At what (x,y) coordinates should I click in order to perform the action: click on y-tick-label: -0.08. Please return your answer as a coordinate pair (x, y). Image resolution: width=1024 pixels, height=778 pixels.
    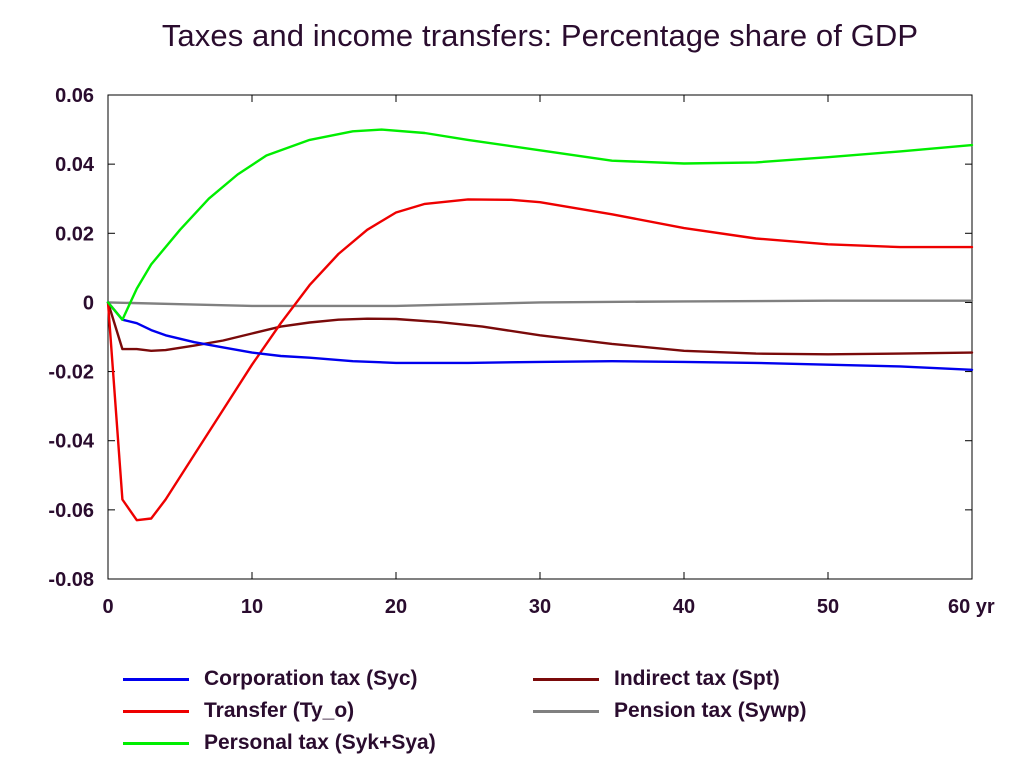
    Looking at the image, I should click on (71, 580).